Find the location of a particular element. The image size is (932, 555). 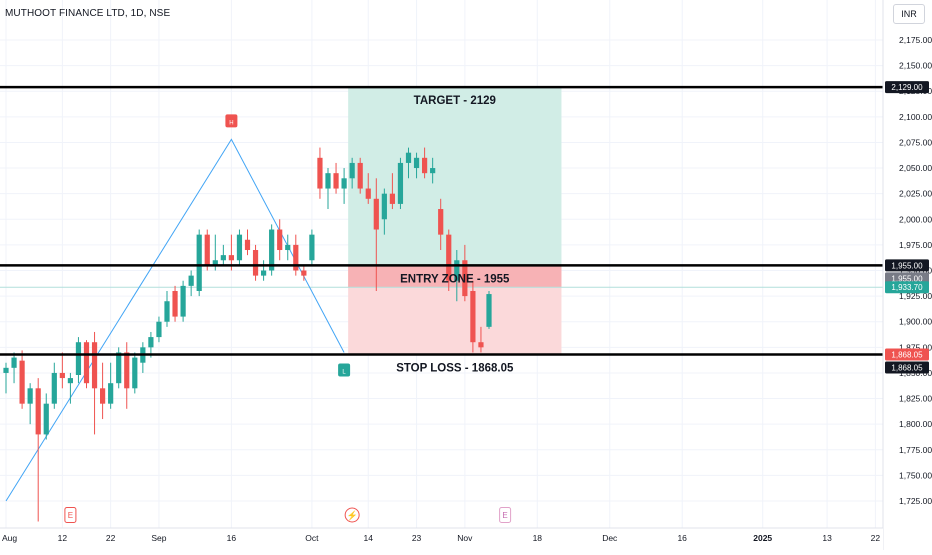

x-tick-label: Dec is located at coordinates (610, 538).